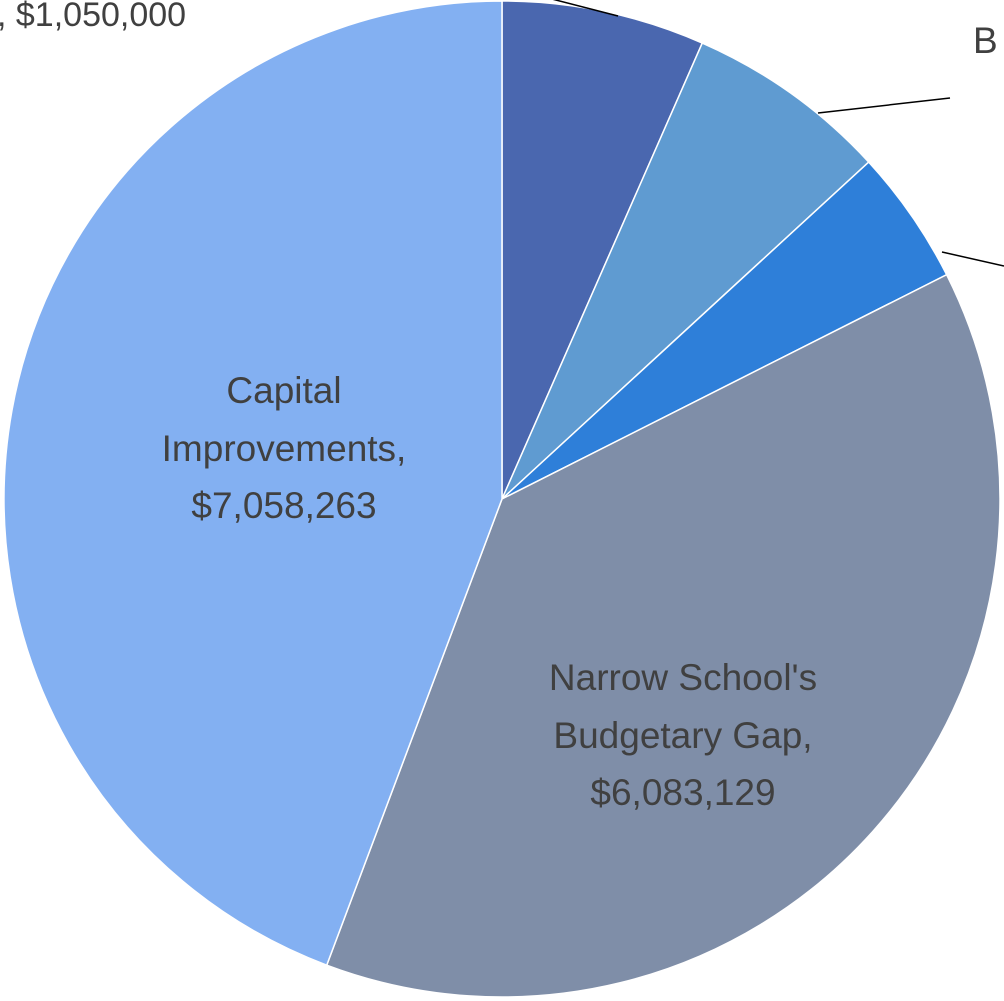  What do you see at coordinates (682, 792) in the screenshot?
I see `label-narrow-line-3: $6,083,129` at bounding box center [682, 792].